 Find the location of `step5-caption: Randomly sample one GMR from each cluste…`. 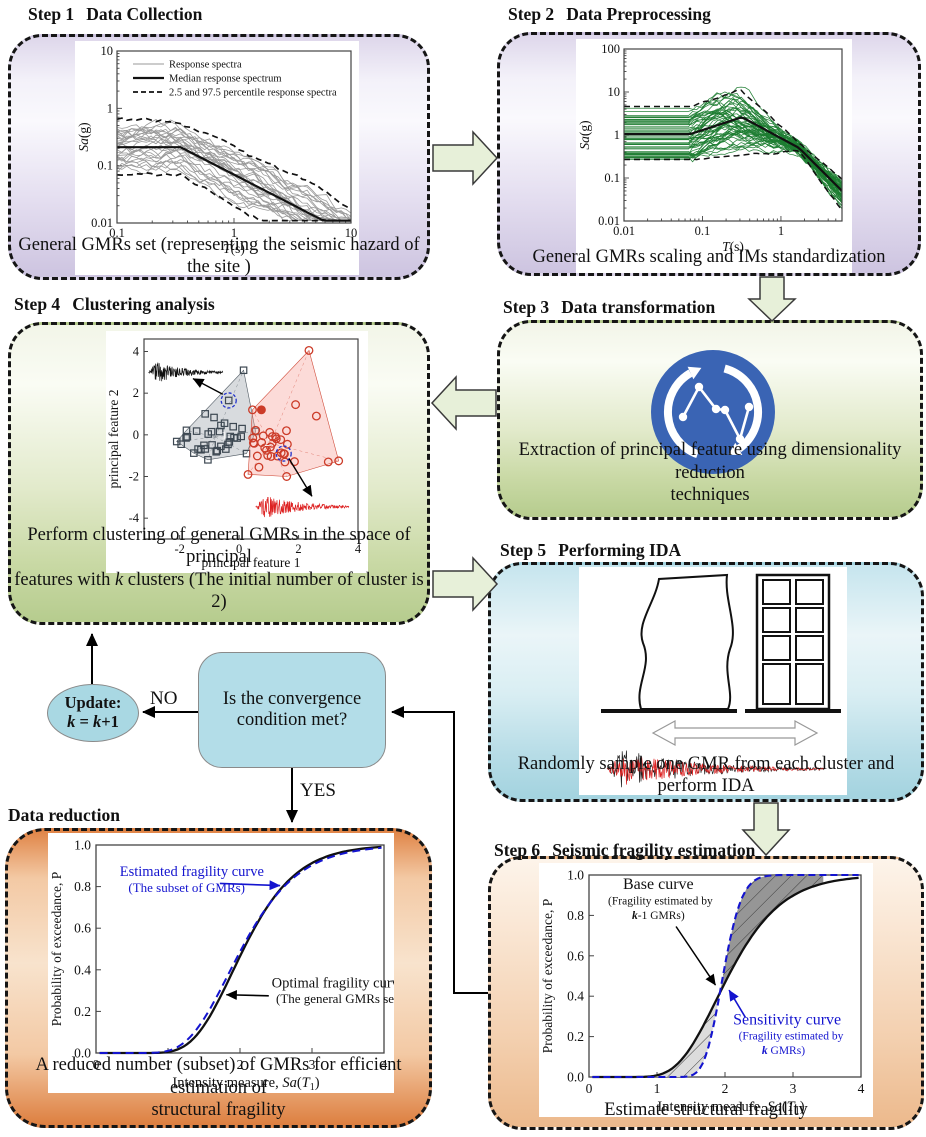

step5-caption: Randomly sample one GMR from each cluste… is located at coordinates (706, 775).